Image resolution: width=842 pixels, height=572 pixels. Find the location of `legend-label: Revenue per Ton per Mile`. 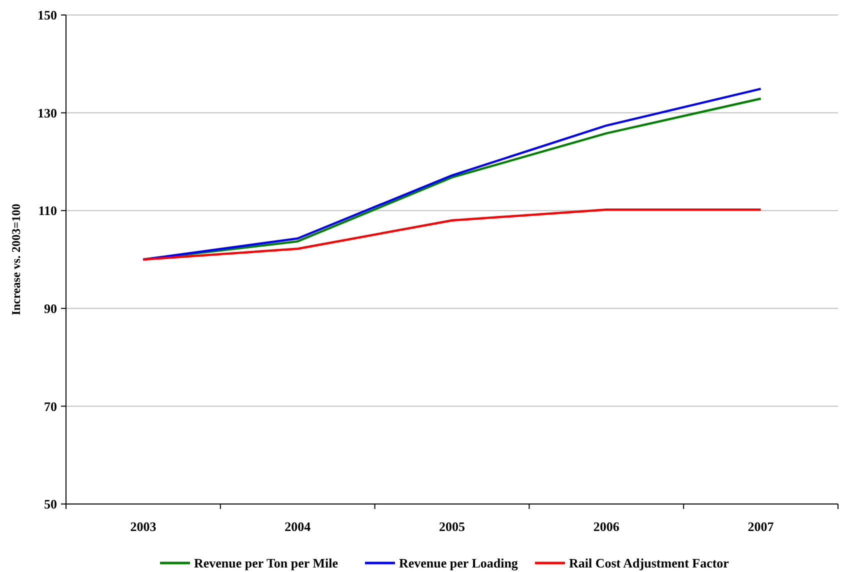

legend-label: Revenue per Ton per Mile is located at coordinates (266, 563).